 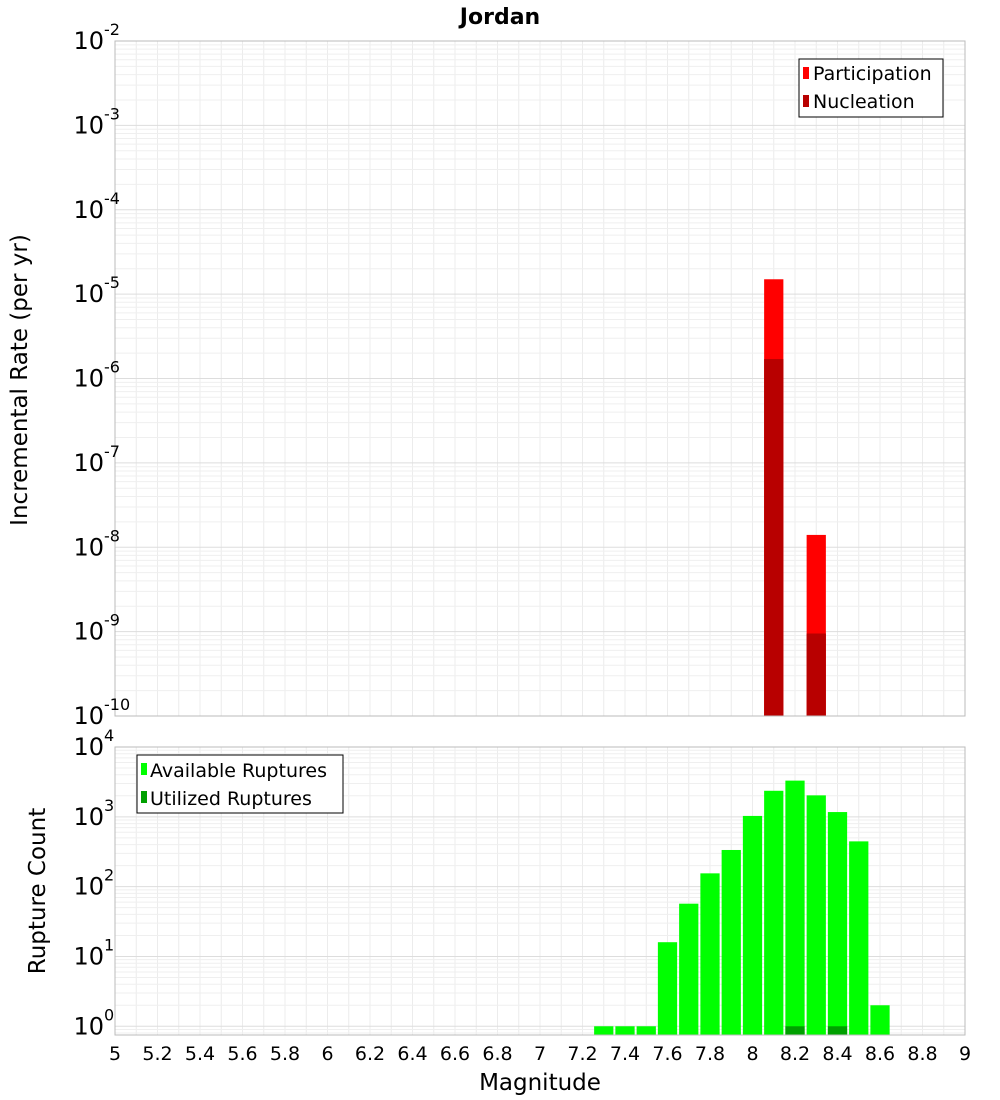 What do you see at coordinates (795, 1054) in the screenshot?
I see `x-tick-label: 8.2` at bounding box center [795, 1054].